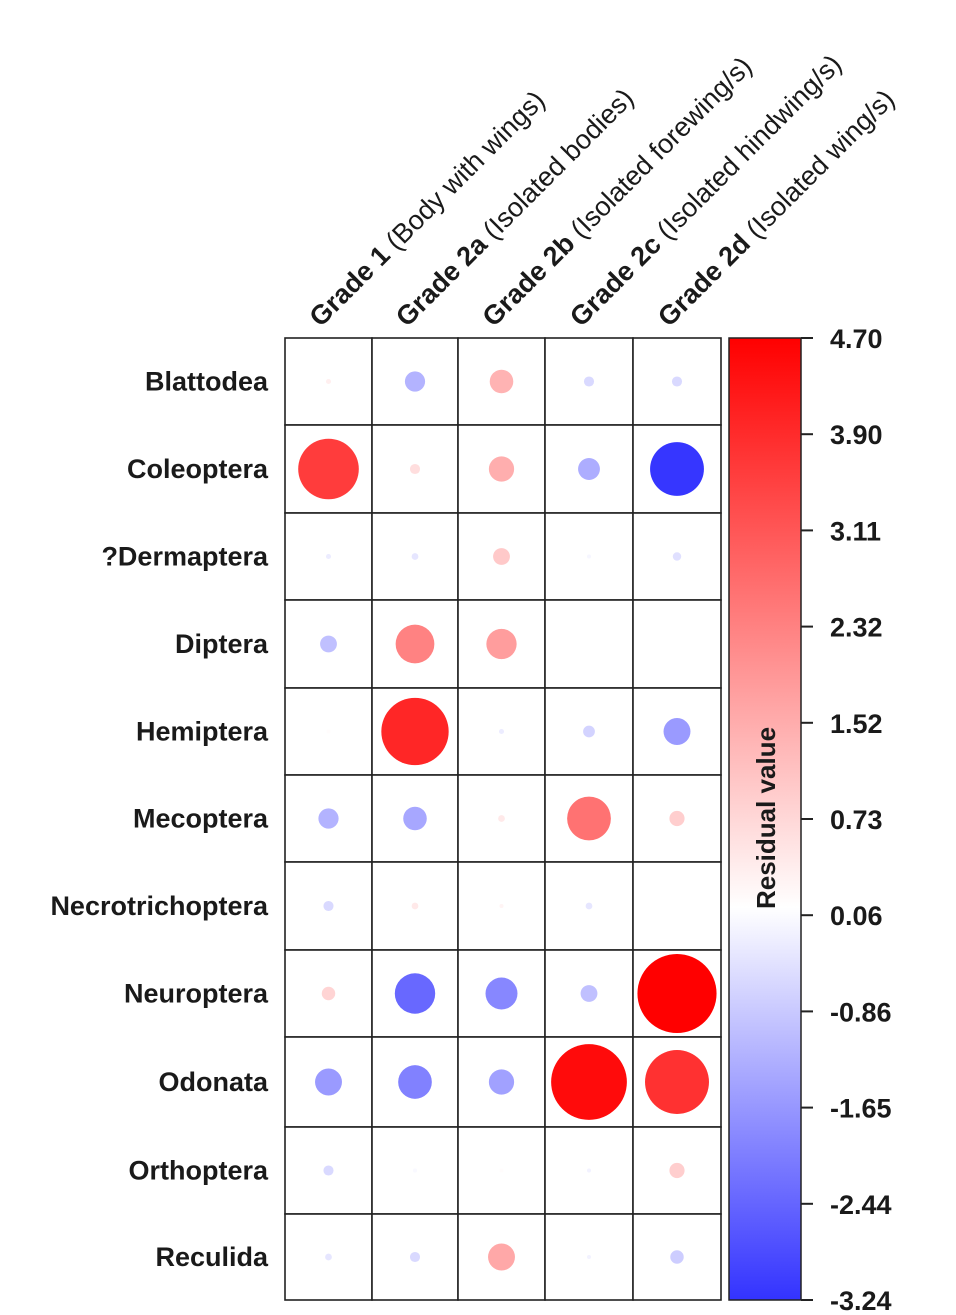 This screenshot has height=1315, width=956. I want to click on colorbar-tick-label: 3.11, so click(855, 531).